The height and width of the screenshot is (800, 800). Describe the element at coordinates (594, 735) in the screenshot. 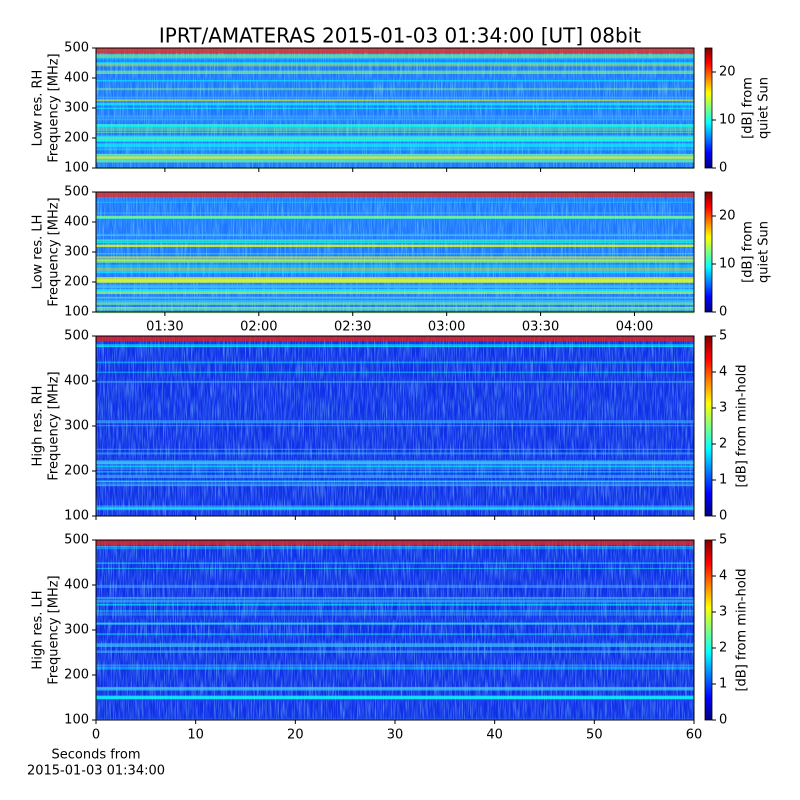

I see `x-tick-label: 50` at that location.